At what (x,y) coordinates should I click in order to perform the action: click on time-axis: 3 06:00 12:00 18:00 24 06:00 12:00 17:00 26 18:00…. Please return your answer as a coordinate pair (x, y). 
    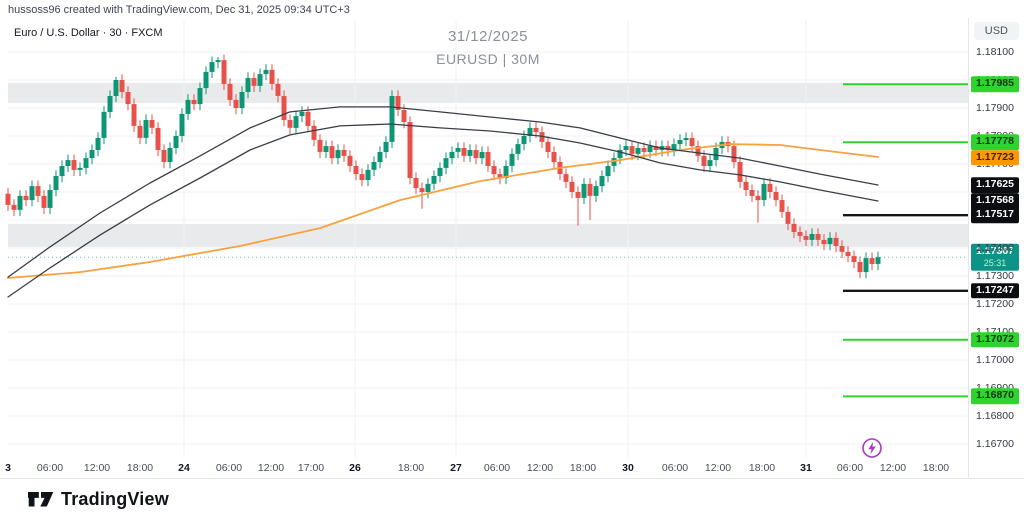
    Looking at the image, I should click on (484, 468).